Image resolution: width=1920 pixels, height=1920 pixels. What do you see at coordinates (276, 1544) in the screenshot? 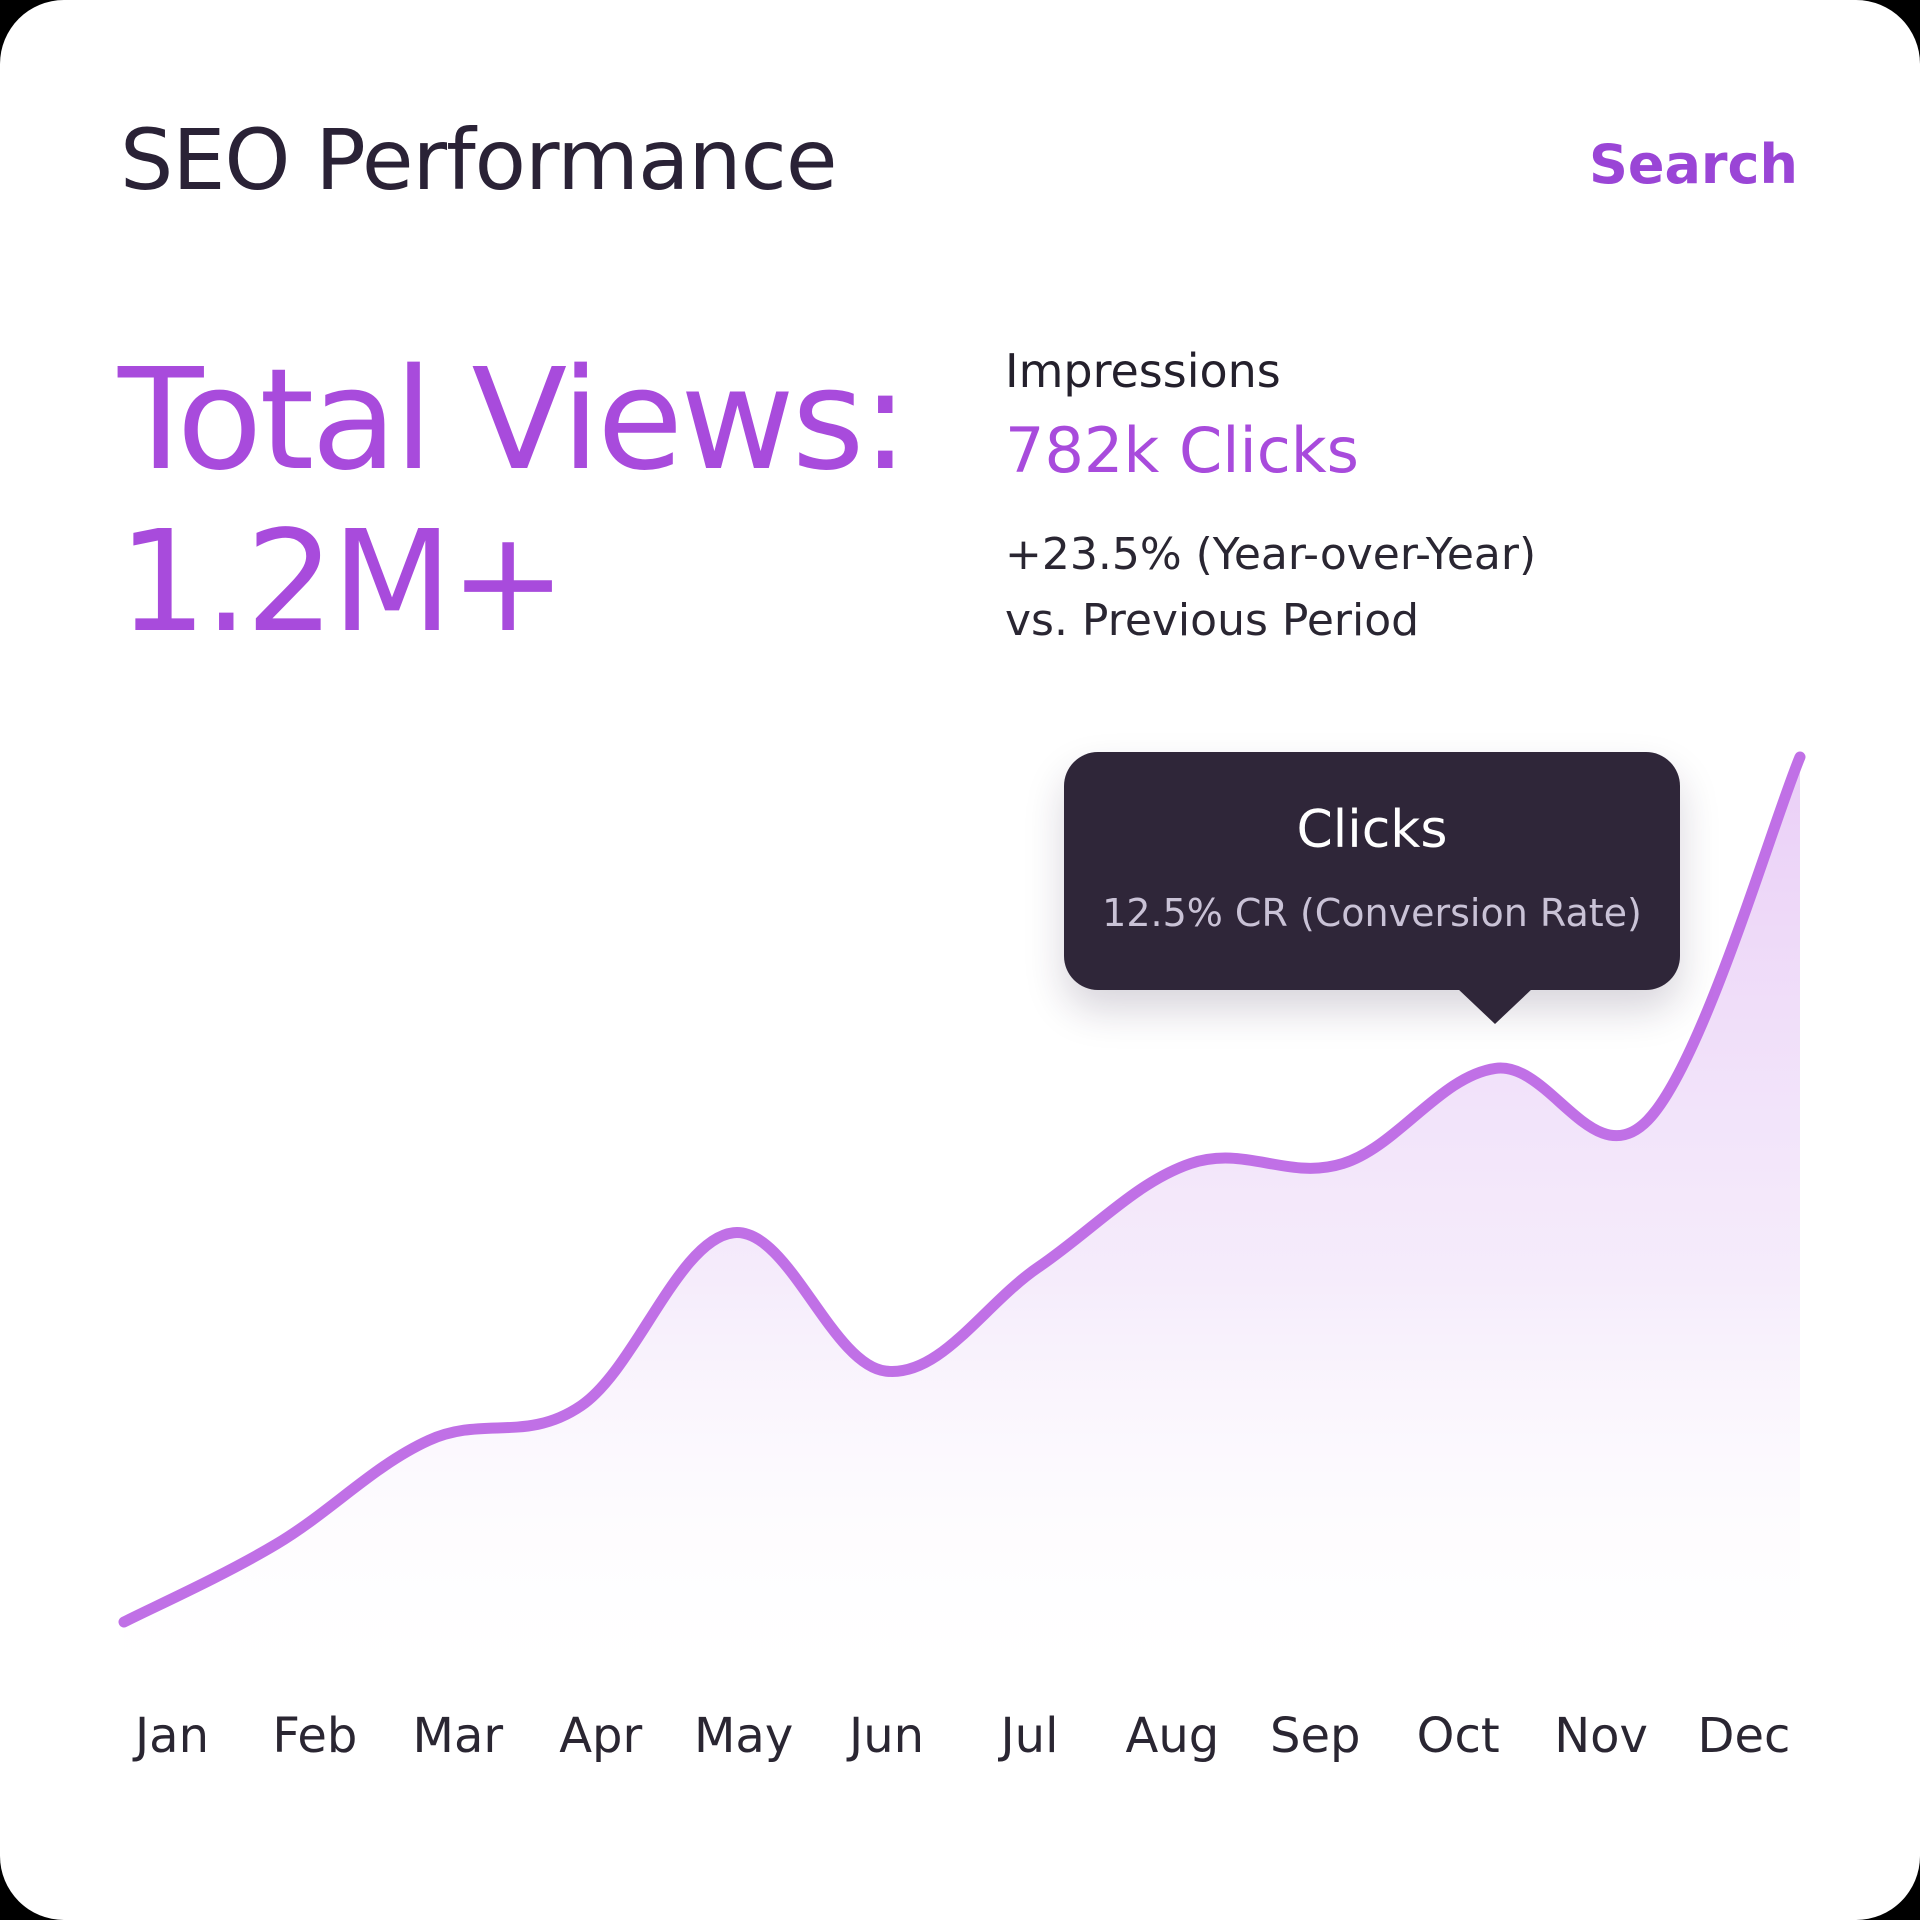
I see `chart-point-feb` at bounding box center [276, 1544].